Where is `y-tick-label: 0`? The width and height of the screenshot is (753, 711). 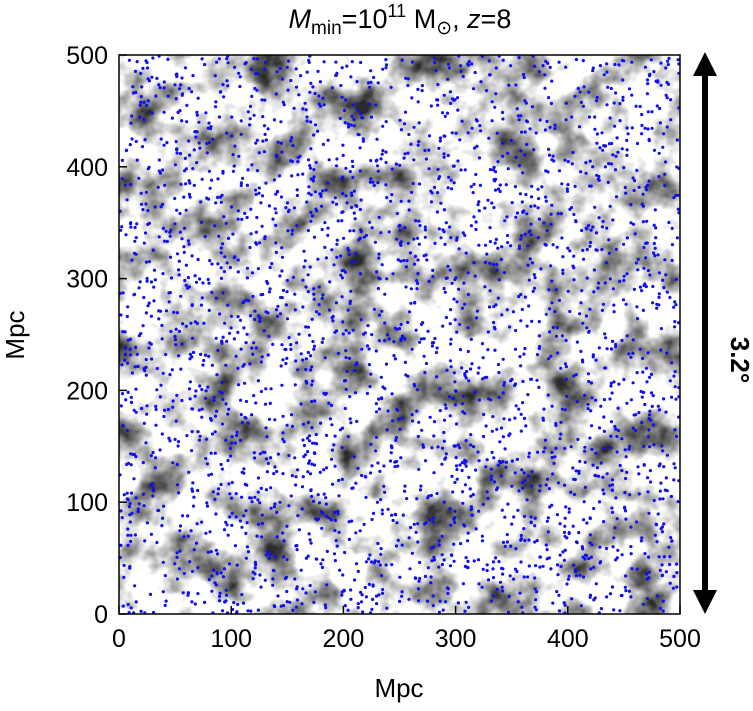 y-tick-label: 0 is located at coordinates (101, 615).